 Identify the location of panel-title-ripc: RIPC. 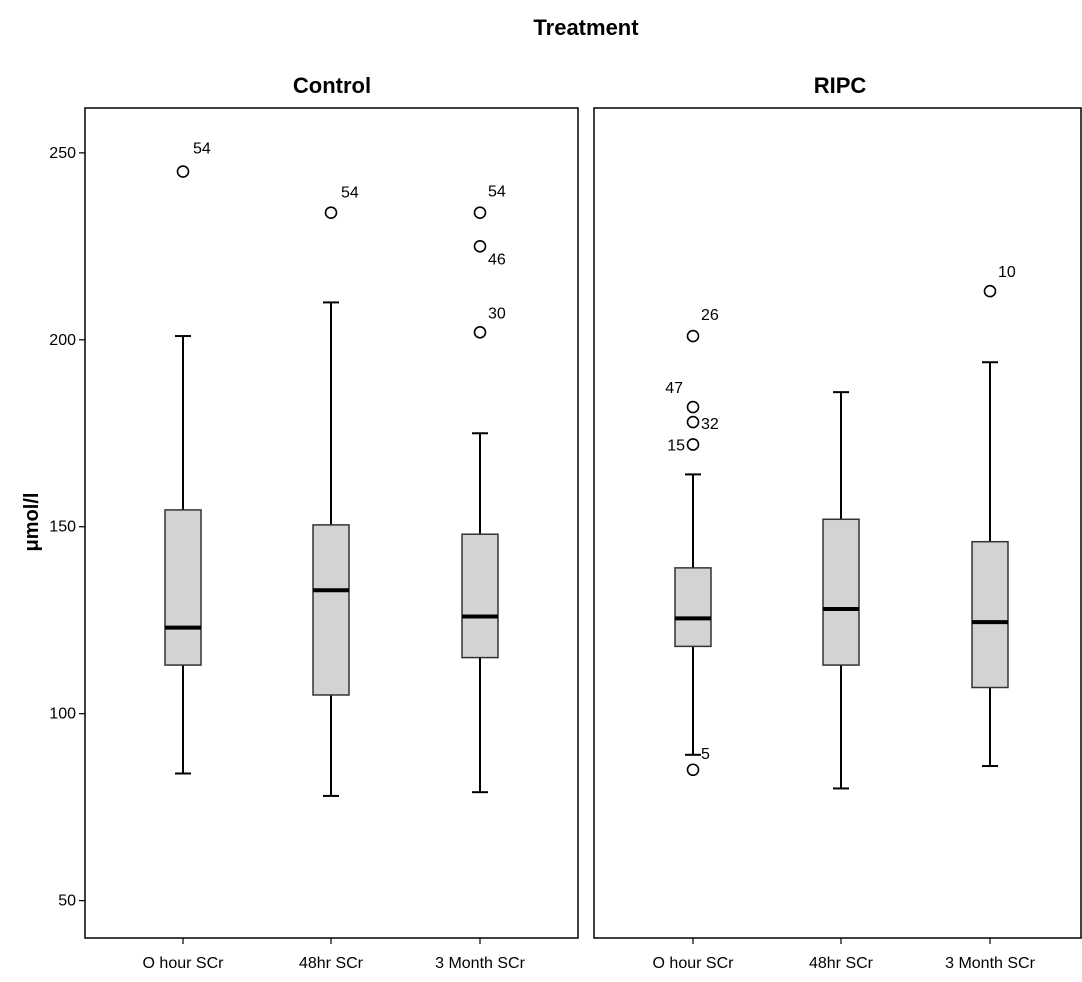
(840, 85).